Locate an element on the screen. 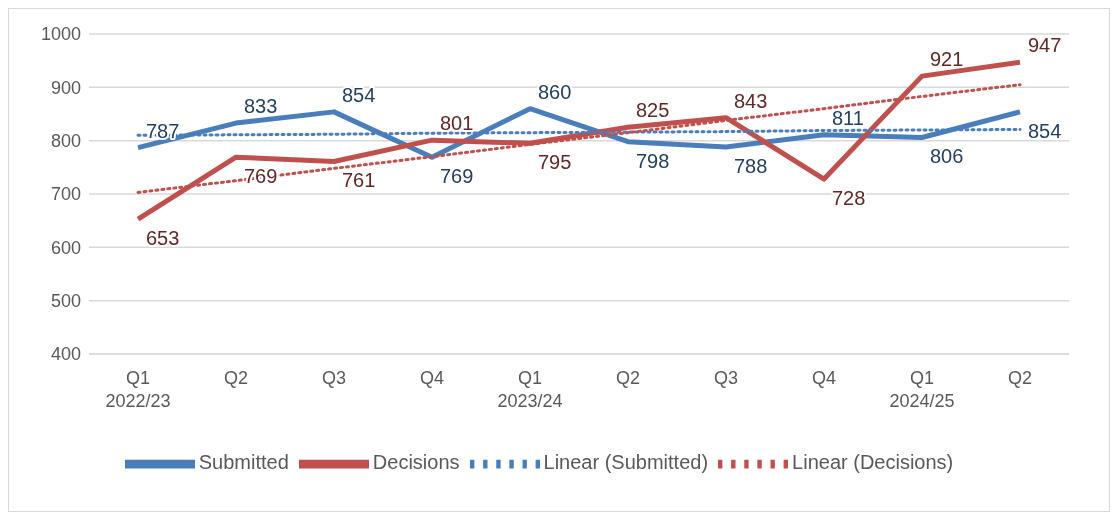  data-label: 728 is located at coordinates (849, 198).